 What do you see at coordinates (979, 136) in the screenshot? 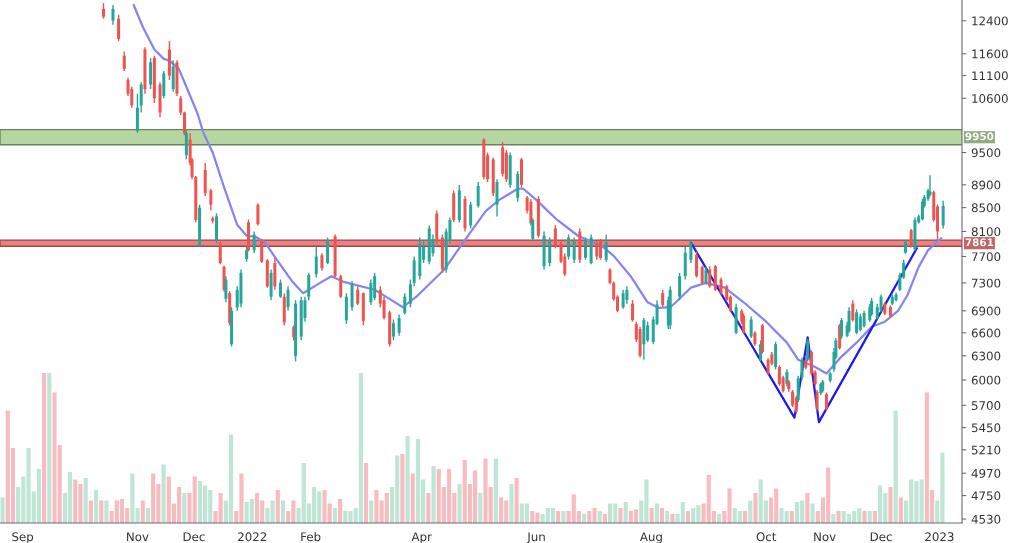
I see `band-label: 9950` at bounding box center [979, 136].